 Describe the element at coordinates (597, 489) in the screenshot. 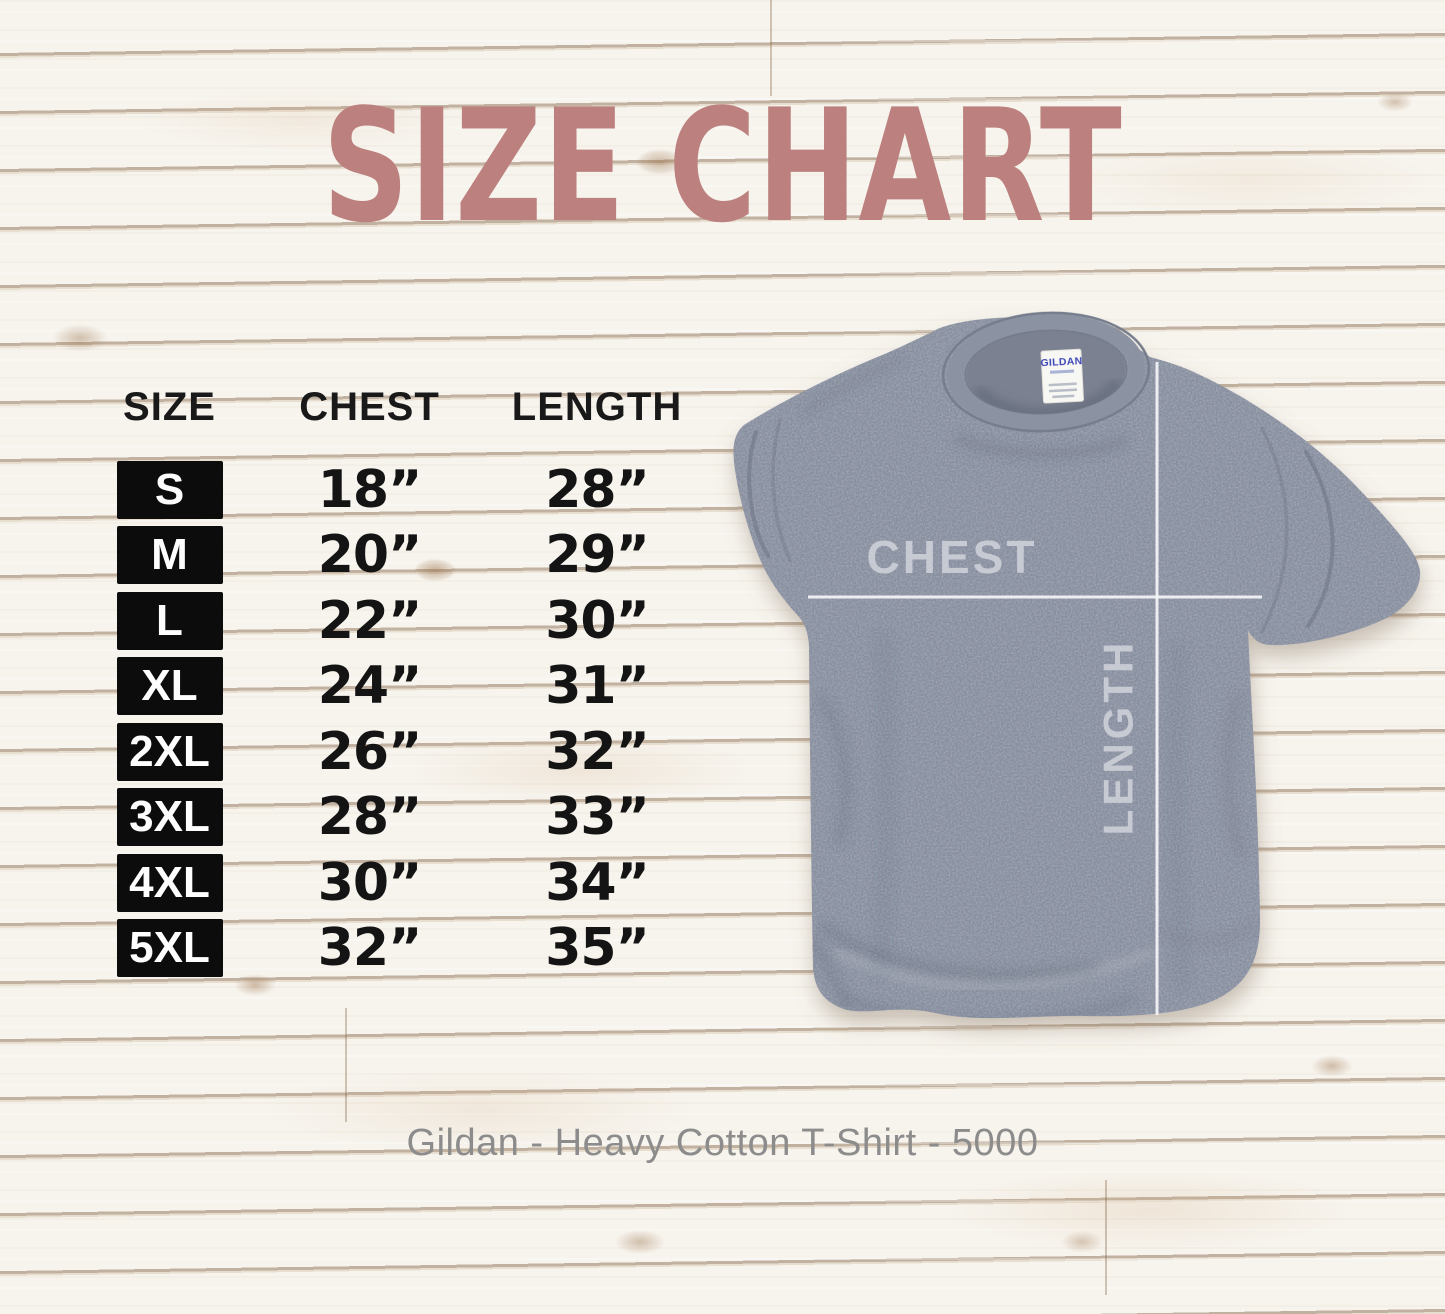

I see `length-value: 28”` at that location.